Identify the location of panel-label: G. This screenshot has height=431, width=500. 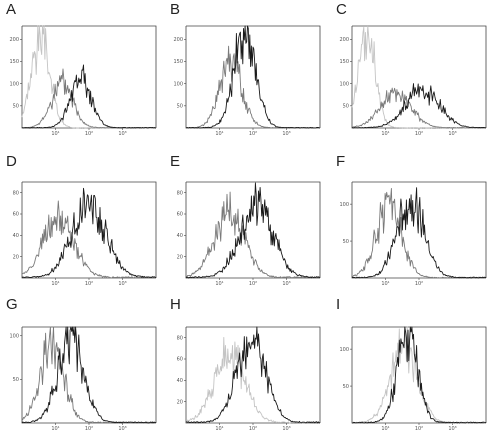
(12, 304).